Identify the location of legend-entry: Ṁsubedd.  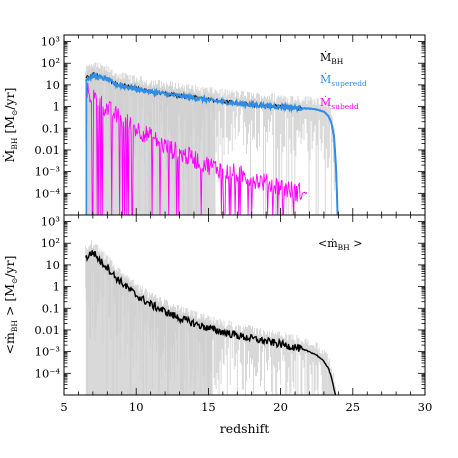
(339, 103).